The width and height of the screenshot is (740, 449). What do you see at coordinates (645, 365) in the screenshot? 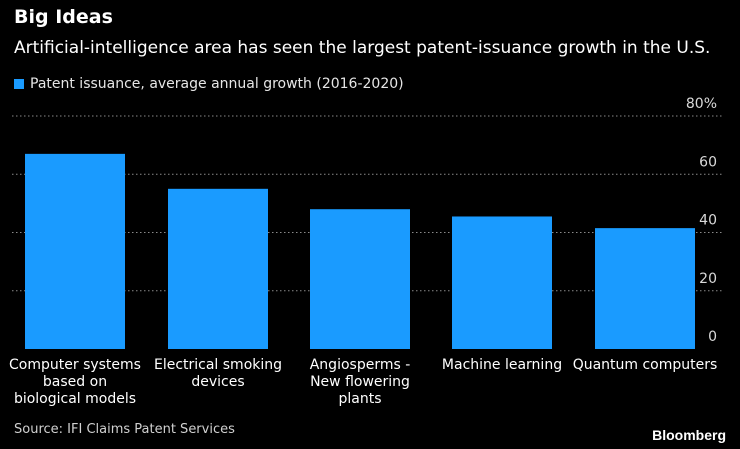
I see `x-category-label: Quantum computers` at bounding box center [645, 365].